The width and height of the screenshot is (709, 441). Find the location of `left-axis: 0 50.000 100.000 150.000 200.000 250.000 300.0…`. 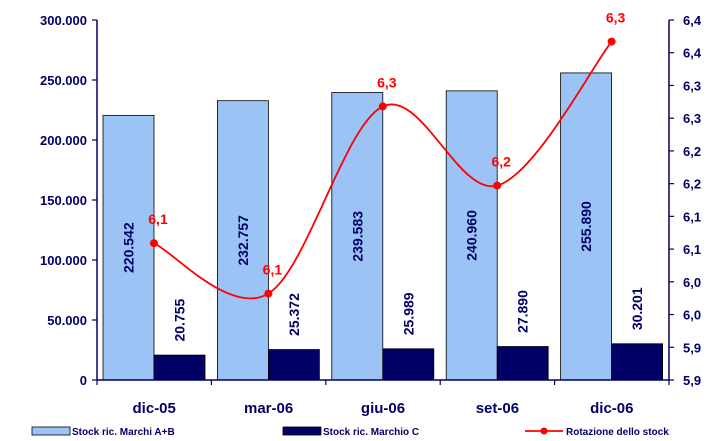

left-axis: 0 50.000 100.000 150.000 200.000 250.000 300.0… is located at coordinates (69, 200).